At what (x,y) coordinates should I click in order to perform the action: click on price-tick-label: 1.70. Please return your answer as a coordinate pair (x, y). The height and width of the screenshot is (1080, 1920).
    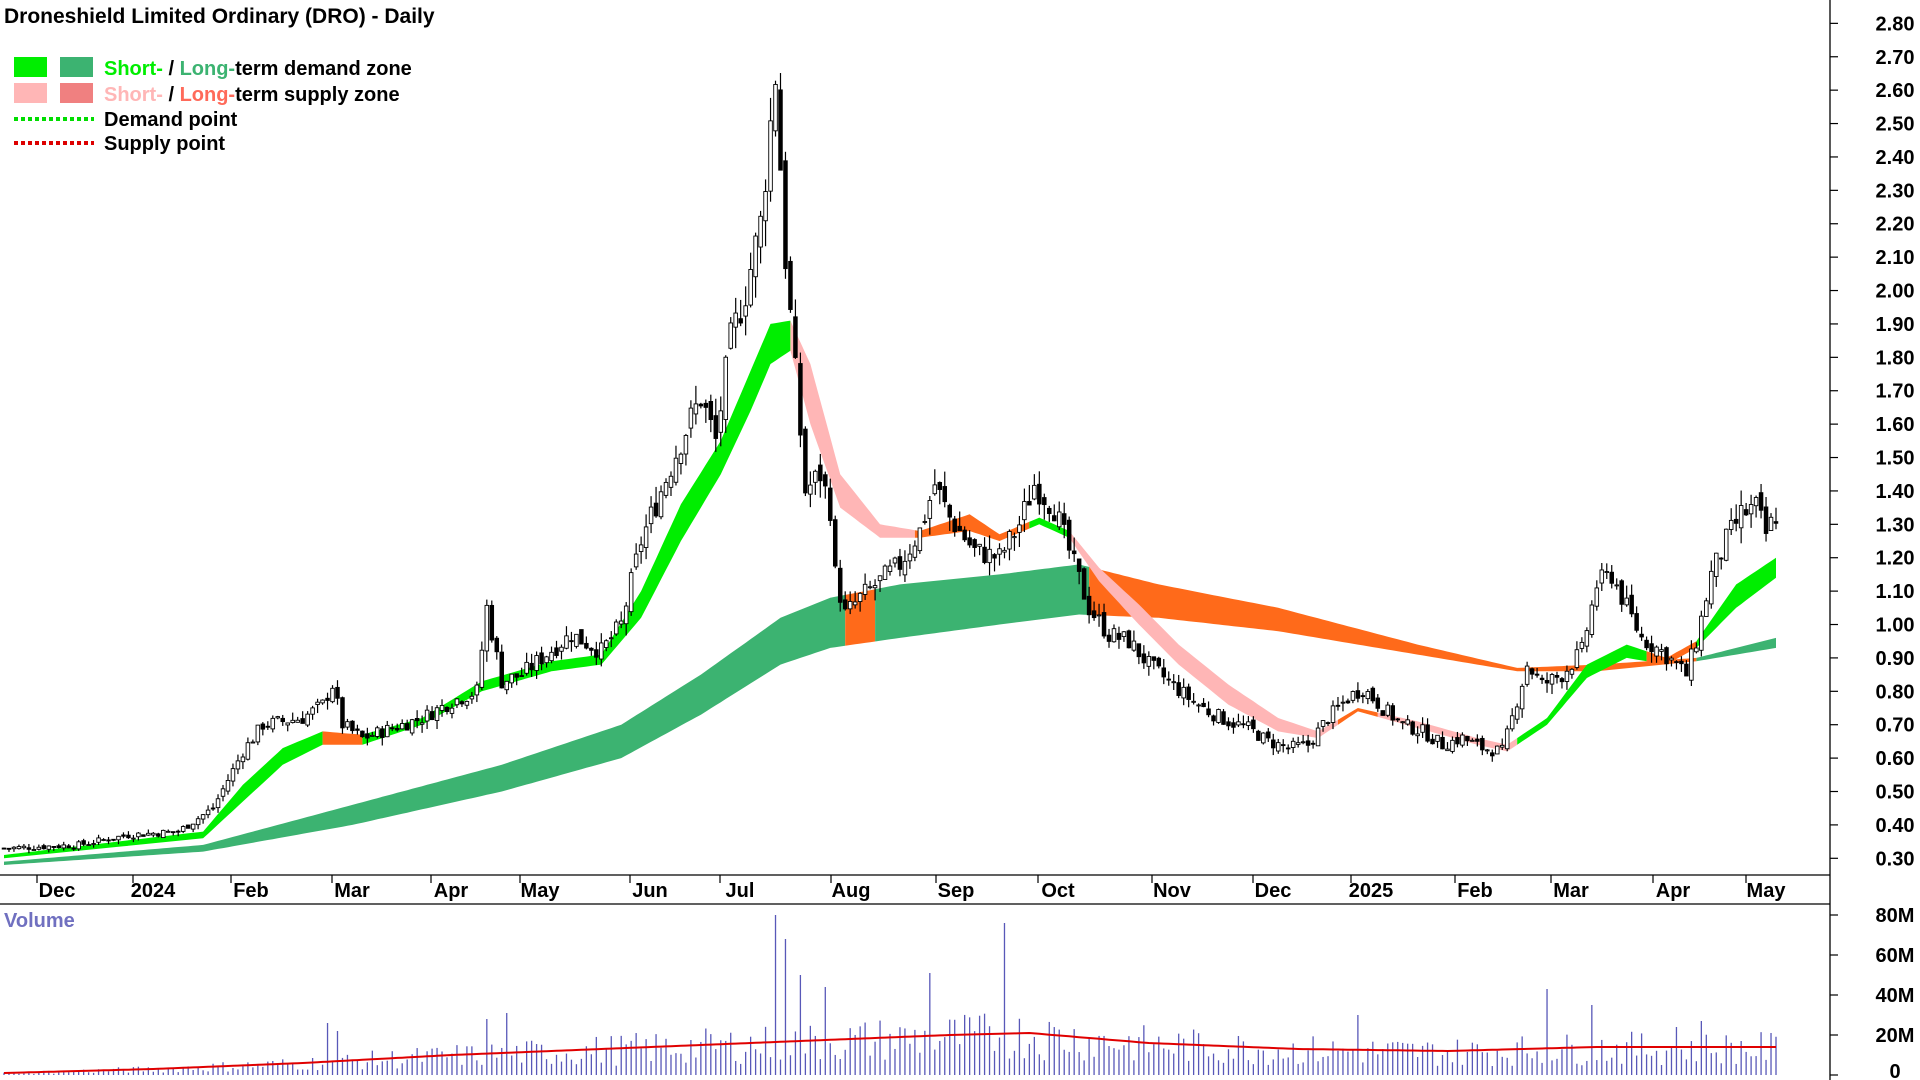
    Looking at the image, I should click on (1895, 392).